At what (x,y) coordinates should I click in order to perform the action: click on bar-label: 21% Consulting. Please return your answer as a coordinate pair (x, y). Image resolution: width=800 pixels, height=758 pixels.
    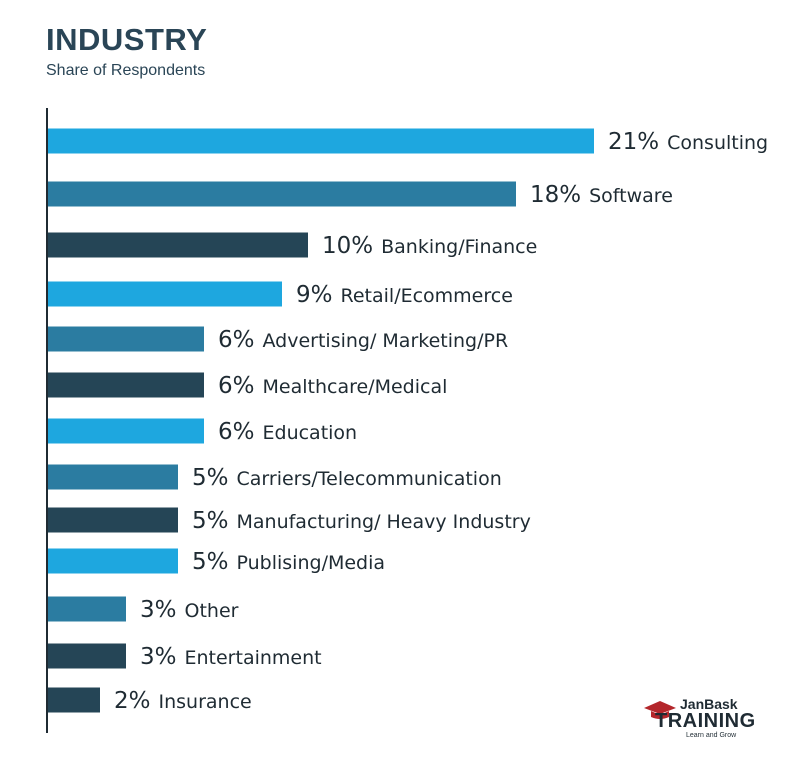
    Looking at the image, I should click on (688, 142).